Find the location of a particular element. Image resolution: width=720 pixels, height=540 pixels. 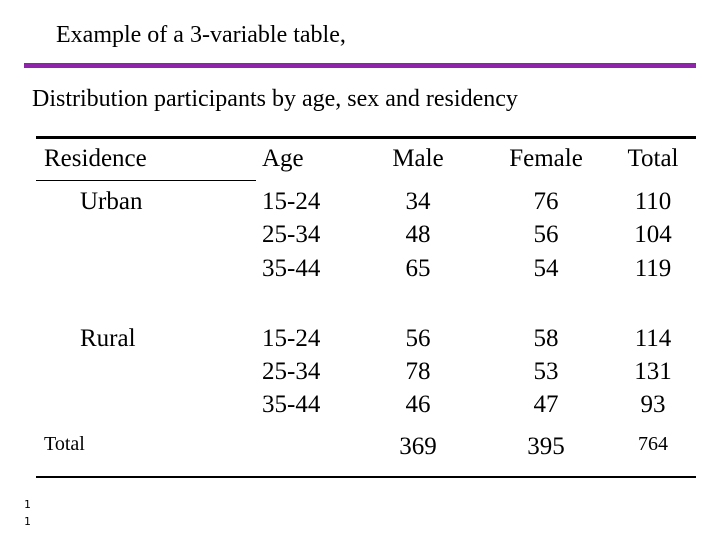

table-cell-total: 110 is located at coordinates (653, 201).